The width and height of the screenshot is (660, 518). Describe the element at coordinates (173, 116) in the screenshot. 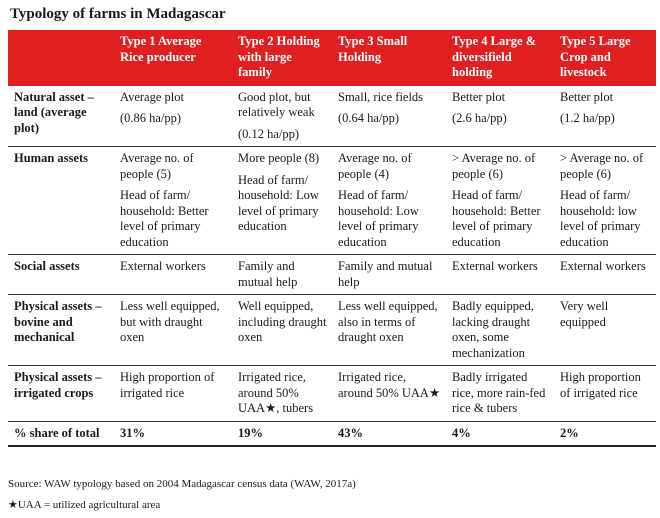

I see `table-cell: Average plot (0.86 ha/pp)` at that location.